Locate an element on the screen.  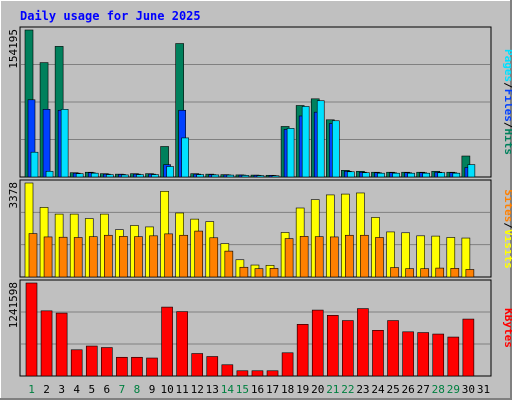
x-tick-label: 9 is located at coordinates (152, 389).